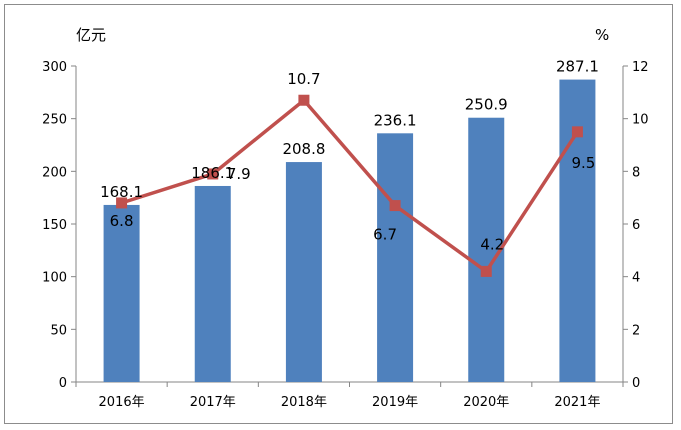 The height and width of the screenshot is (430, 681). What do you see at coordinates (577, 402) in the screenshot?
I see `x-tick-label: 2021年` at bounding box center [577, 402].